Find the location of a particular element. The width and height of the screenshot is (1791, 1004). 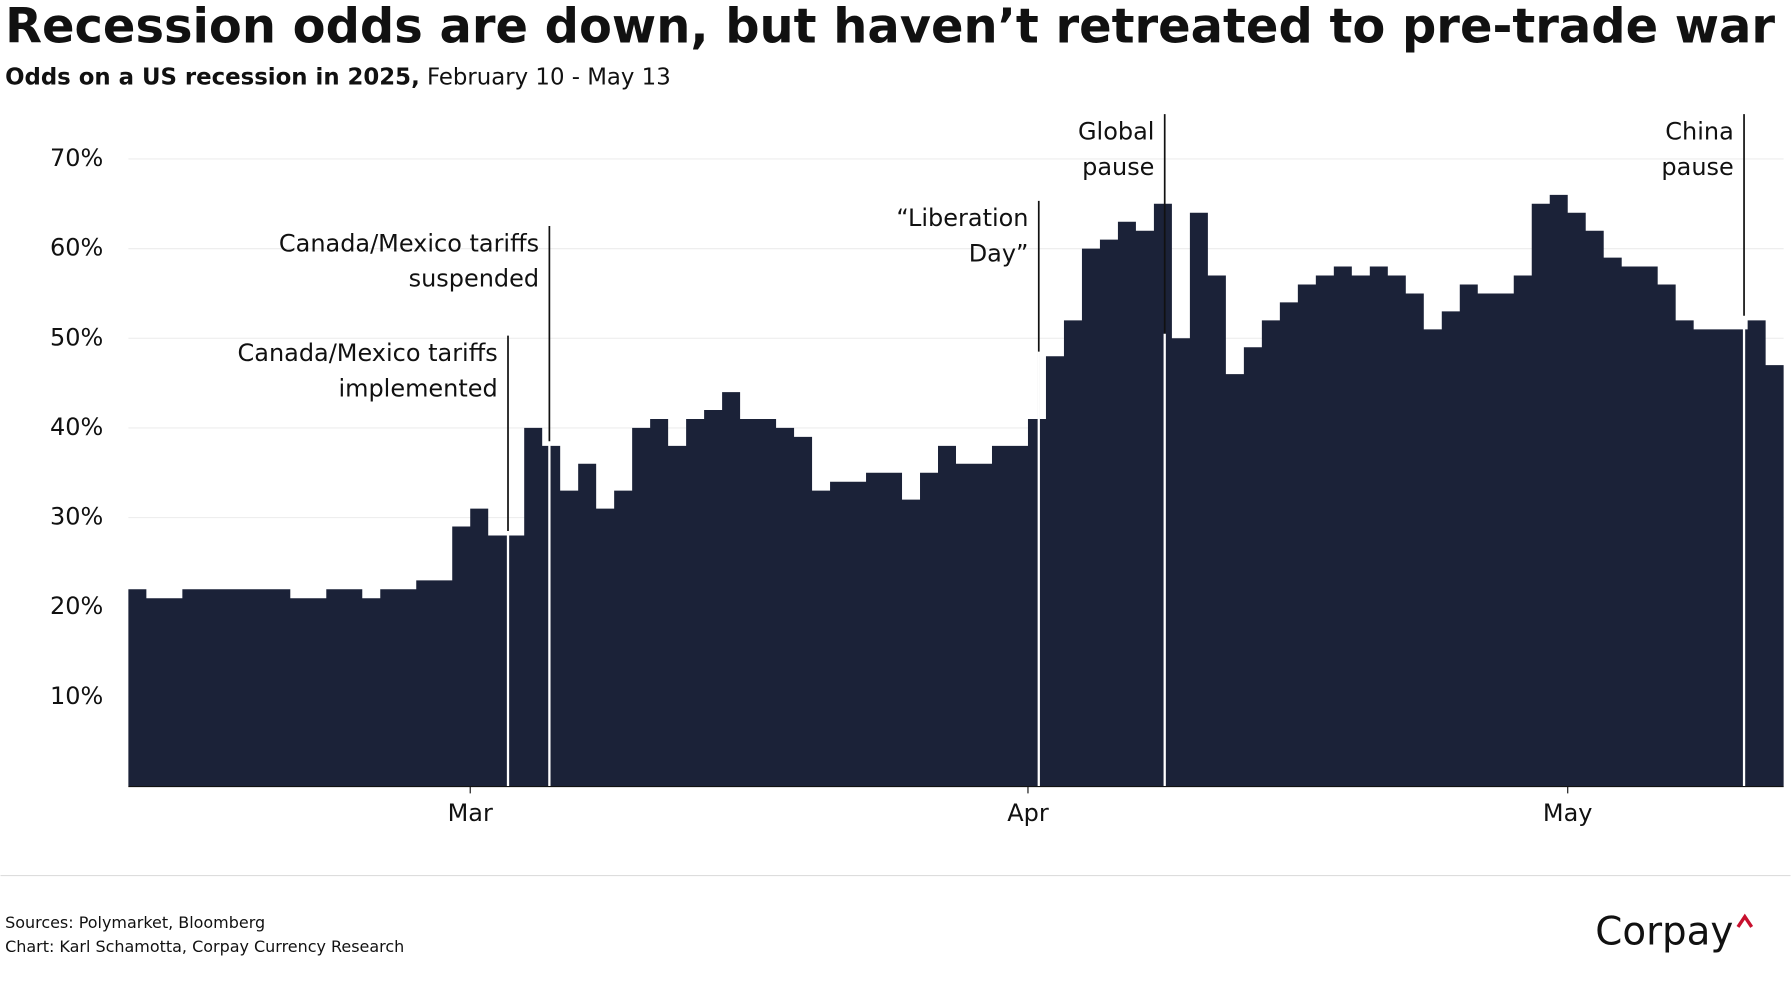

y-tick-label: 70% is located at coordinates (76, 158).